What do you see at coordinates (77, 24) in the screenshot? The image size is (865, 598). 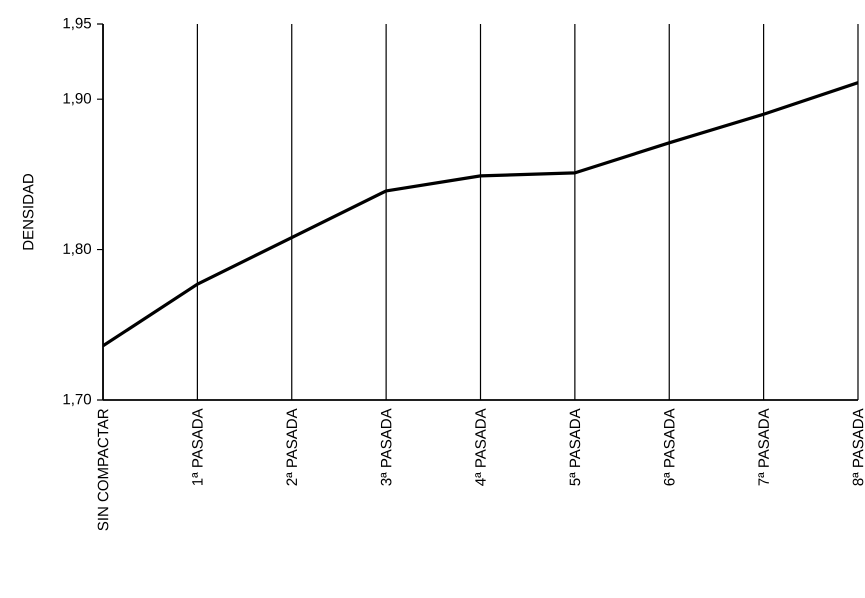 I see `y-tick-label: 1,95` at bounding box center [77, 24].